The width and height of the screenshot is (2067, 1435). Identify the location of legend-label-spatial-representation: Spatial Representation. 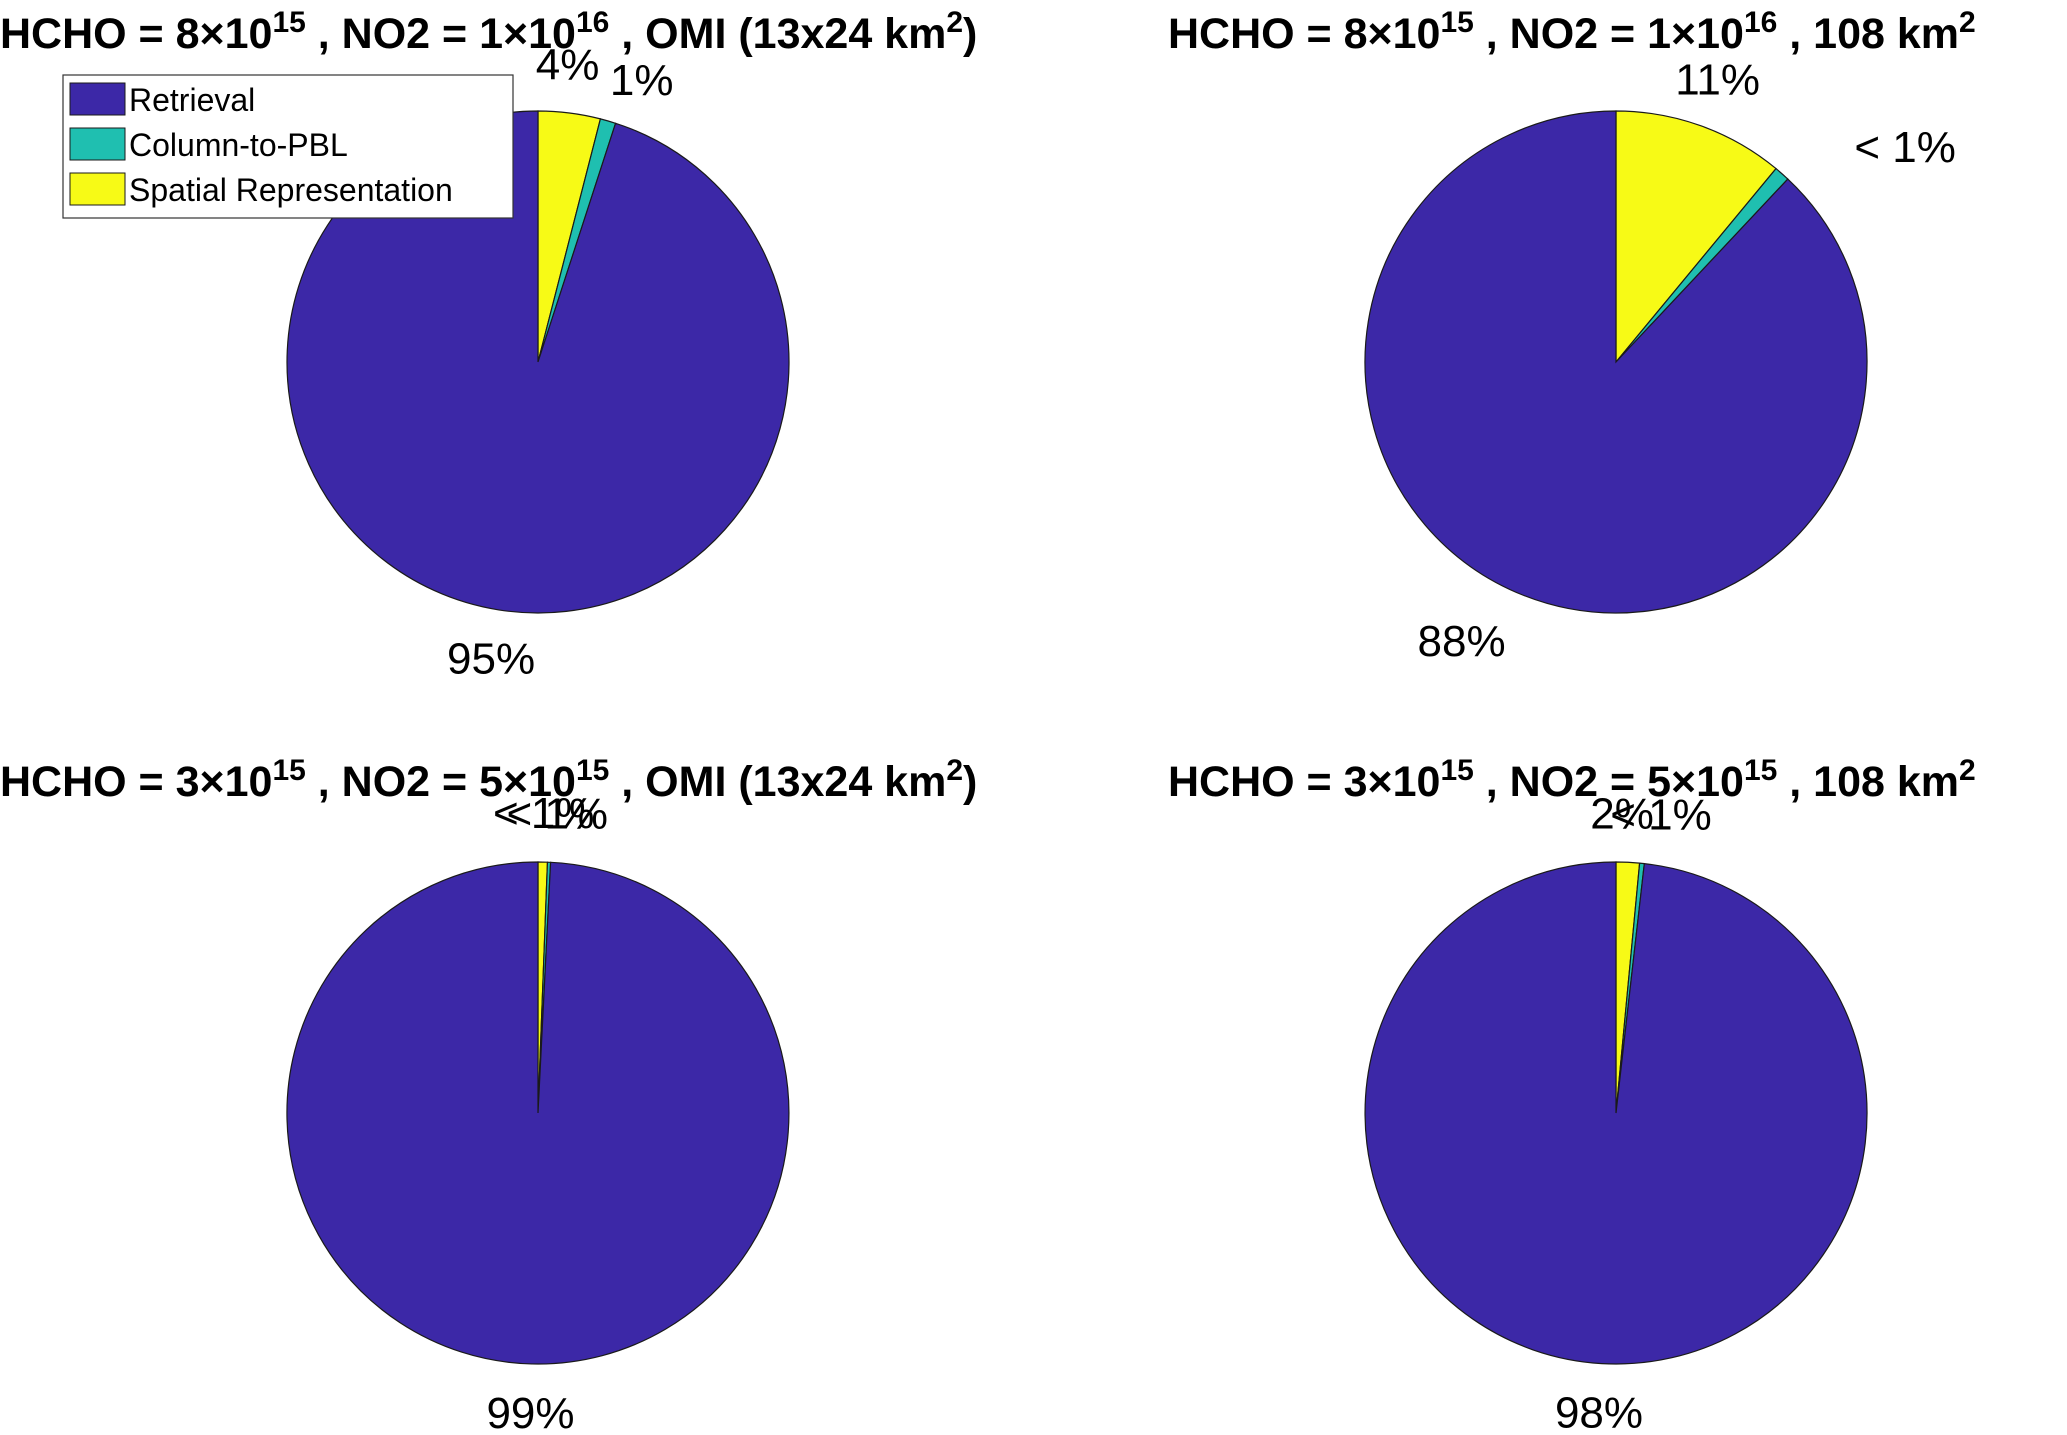
(291, 190).